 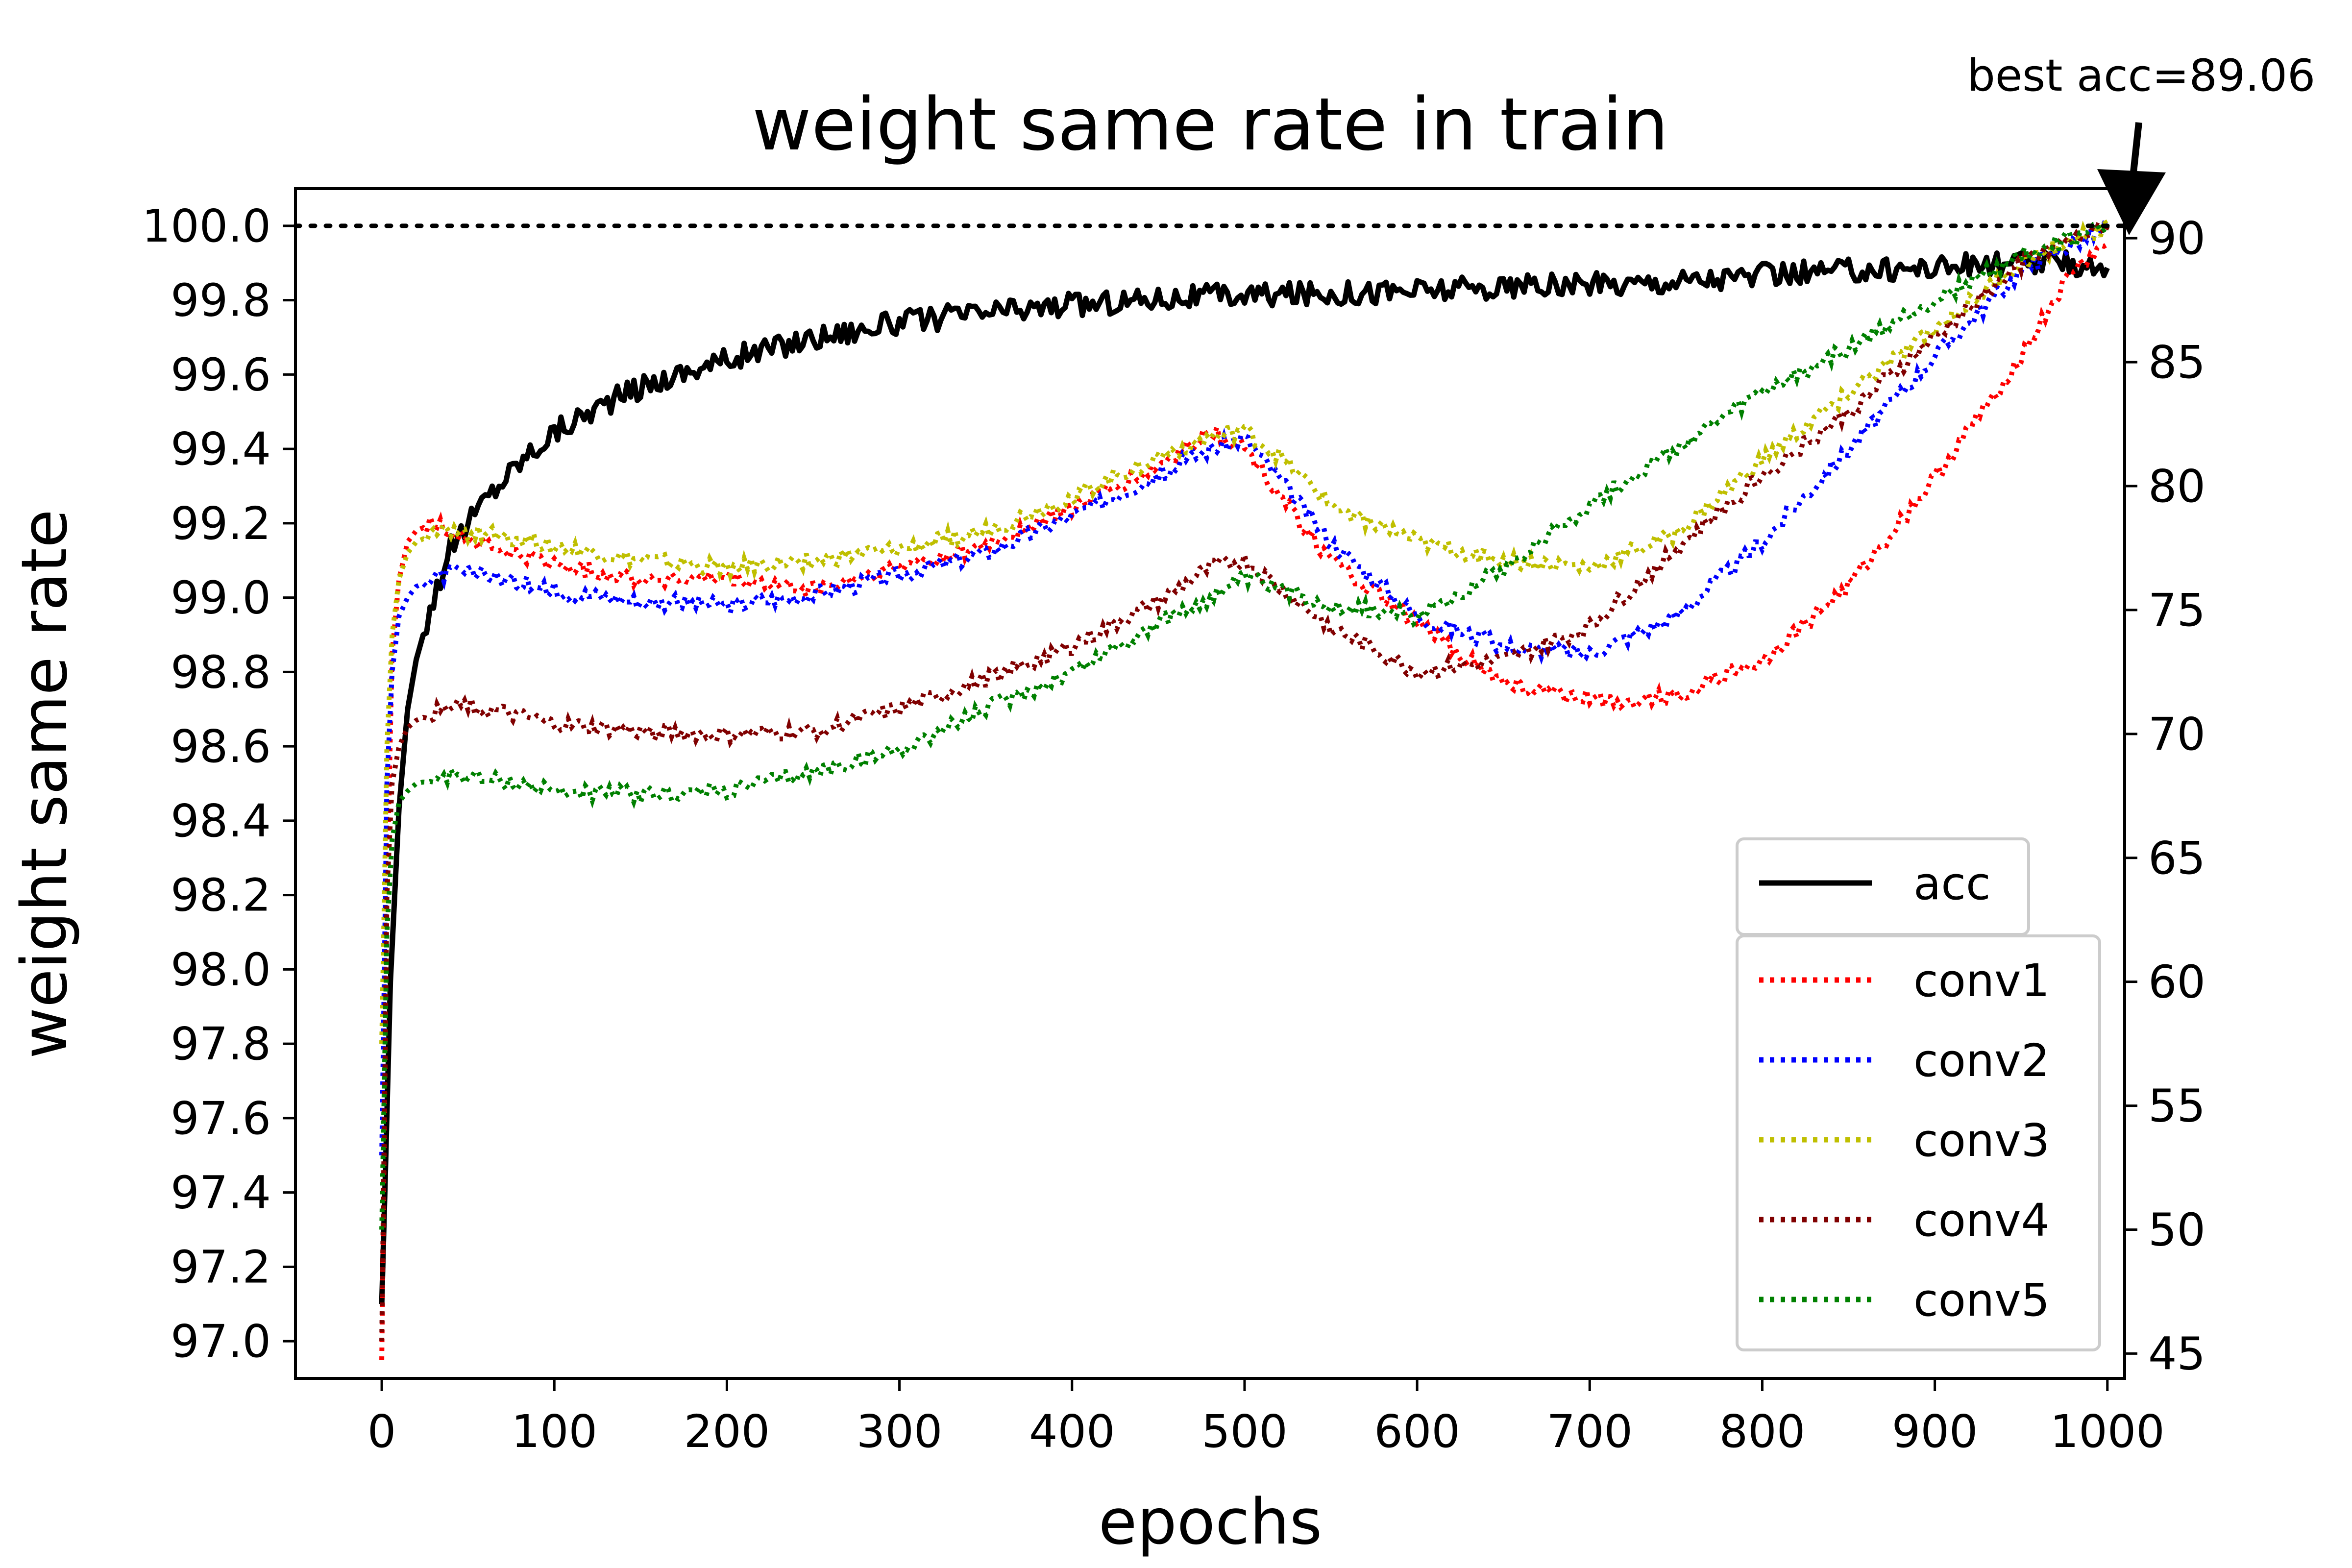 What do you see at coordinates (1935, 1431) in the screenshot?
I see `x-tick-label: 900` at bounding box center [1935, 1431].